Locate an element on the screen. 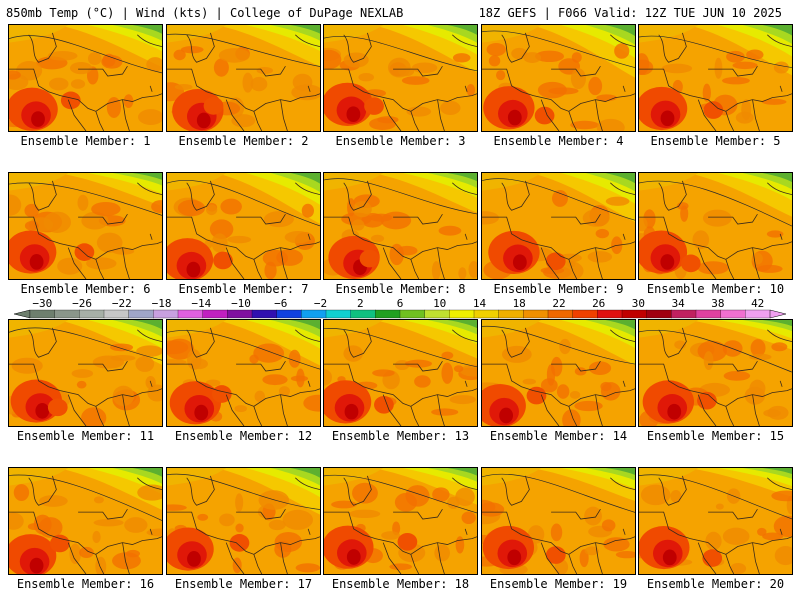 The image size is (800, 600). colorbar-tick-label: 6 is located at coordinates (400, 304).